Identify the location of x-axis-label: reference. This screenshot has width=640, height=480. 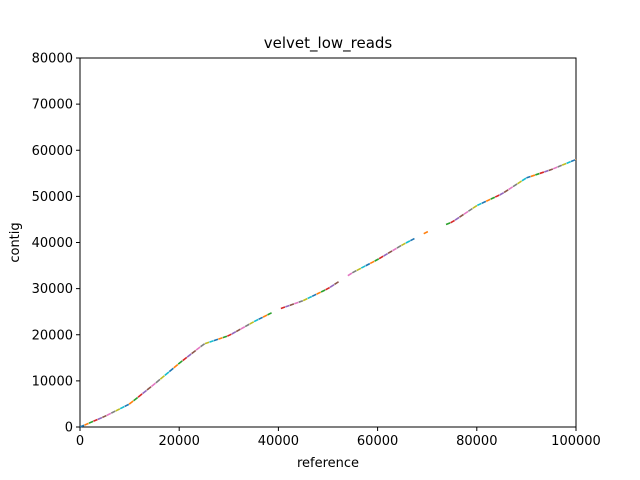
(328, 463).